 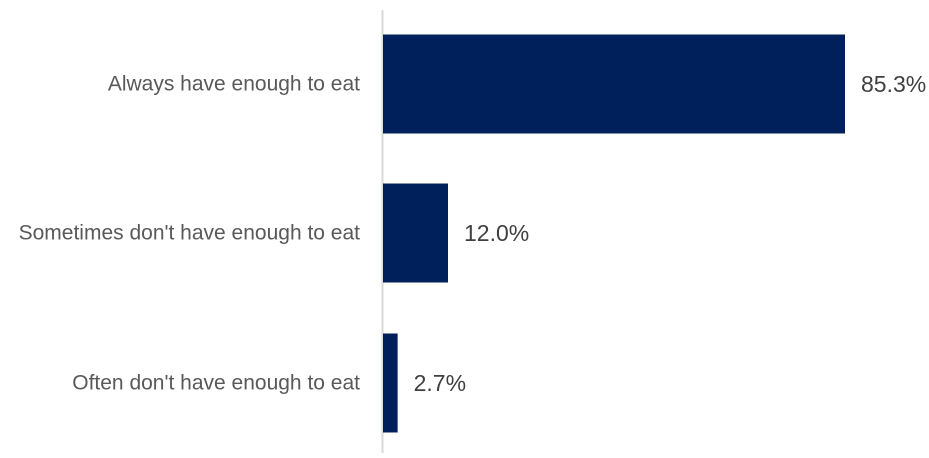 What do you see at coordinates (496, 233) in the screenshot?
I see `value-label-sometimes-don-t-have-enough-to-eat: 12.0%` at bounding box center [496, 233].